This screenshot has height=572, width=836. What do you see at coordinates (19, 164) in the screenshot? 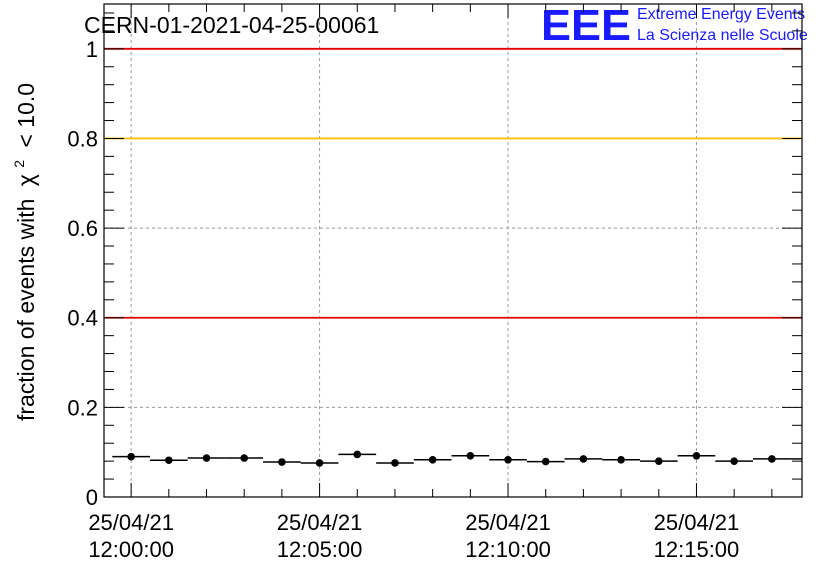
I see `y-axis-label-exponent: 2` at bounding box center [19, 164].